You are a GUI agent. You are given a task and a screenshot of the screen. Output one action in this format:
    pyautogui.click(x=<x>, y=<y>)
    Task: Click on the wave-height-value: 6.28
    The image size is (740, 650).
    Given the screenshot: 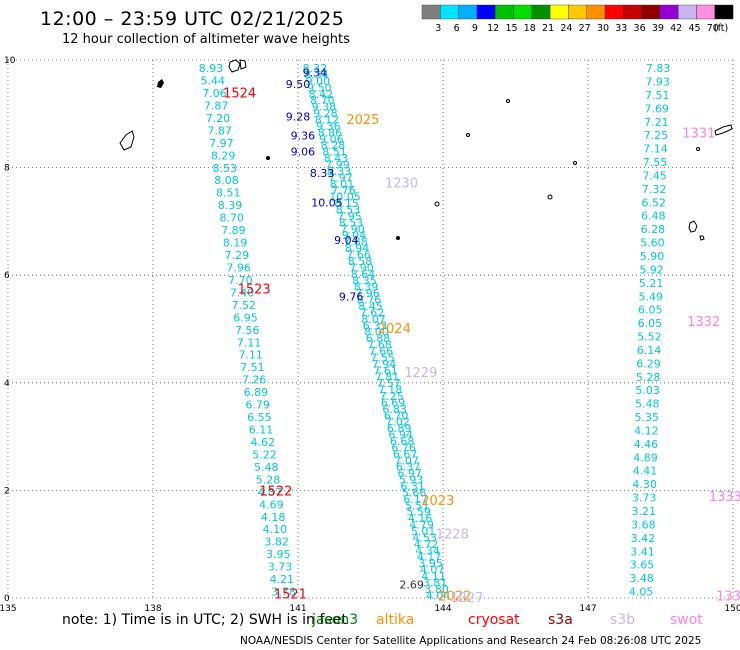 What is the action you would take?
    pyautogui.click(x=653, y=229)
    